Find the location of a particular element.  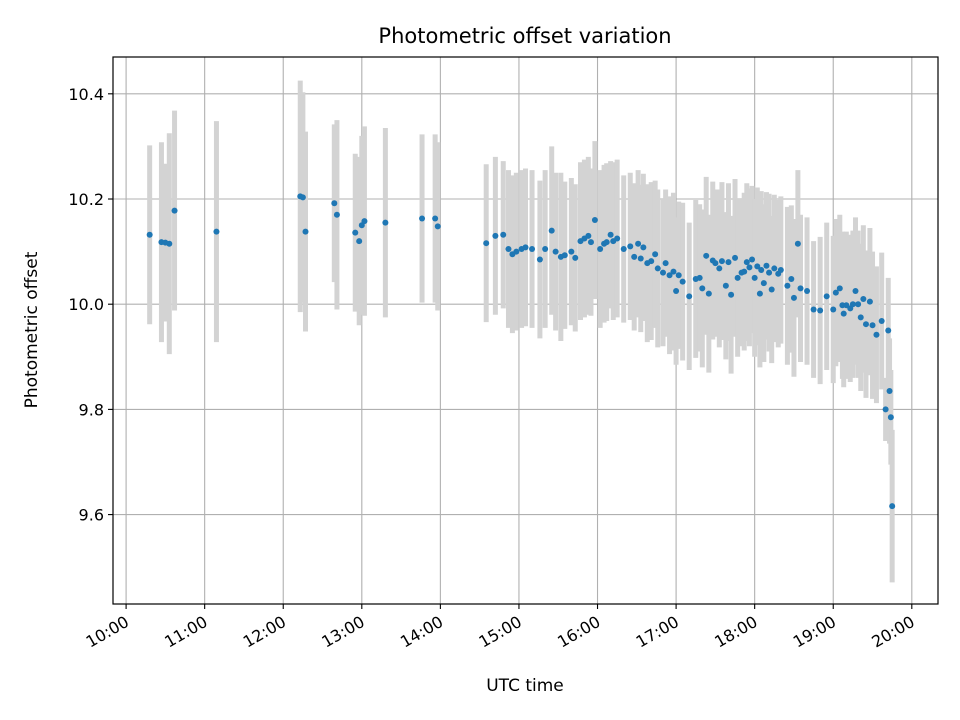

y-tick-label: 10.4 is located at coordinates (86, 94).